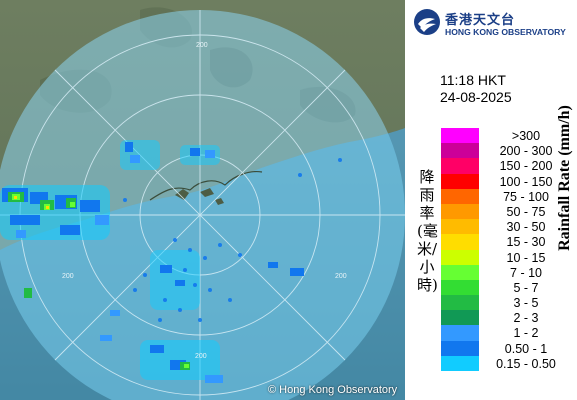  I want to click on legend-label: 200 - 300, so click(526, 151).